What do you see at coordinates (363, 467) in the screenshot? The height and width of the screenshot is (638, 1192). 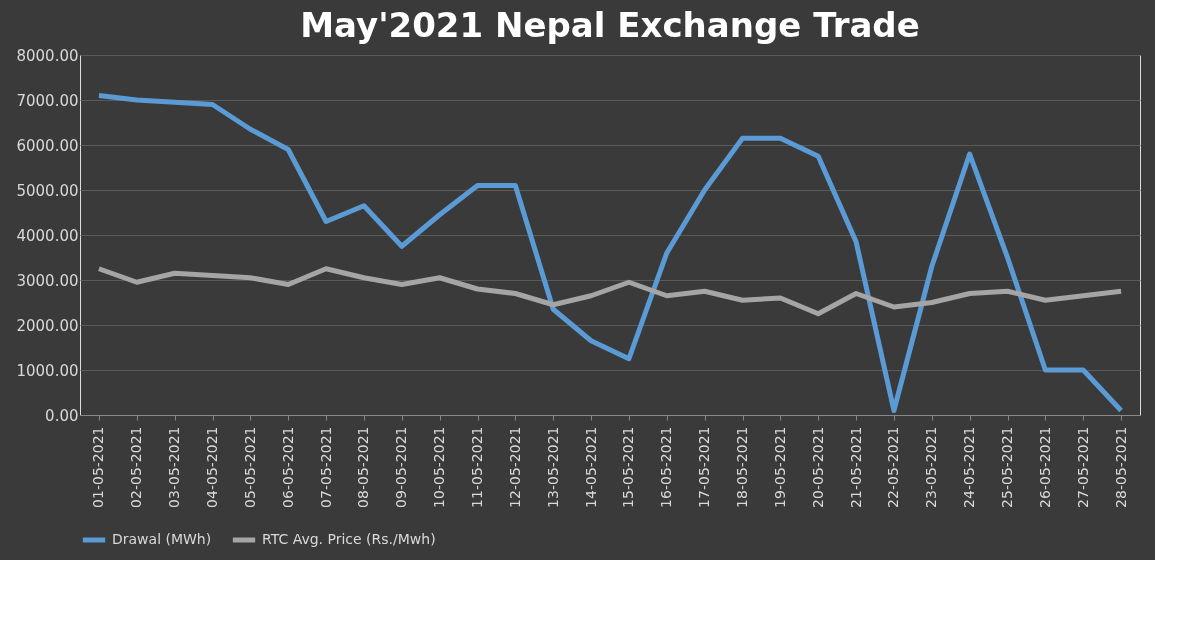 I see `x-tick-label: 08-05-2021` at bounding box center [363, 467].